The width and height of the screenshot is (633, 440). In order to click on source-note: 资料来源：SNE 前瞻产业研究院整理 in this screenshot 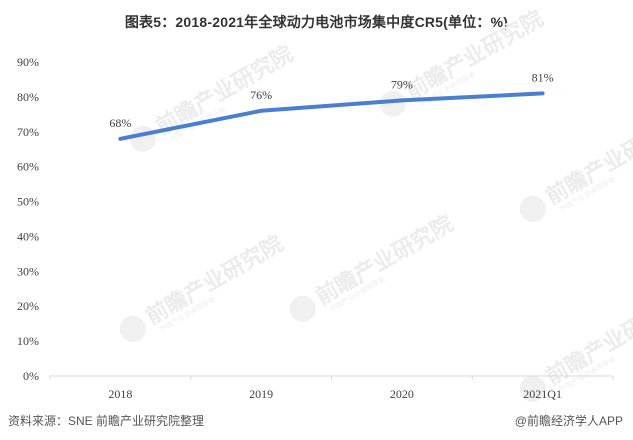, I will do `click(106, 421)`.